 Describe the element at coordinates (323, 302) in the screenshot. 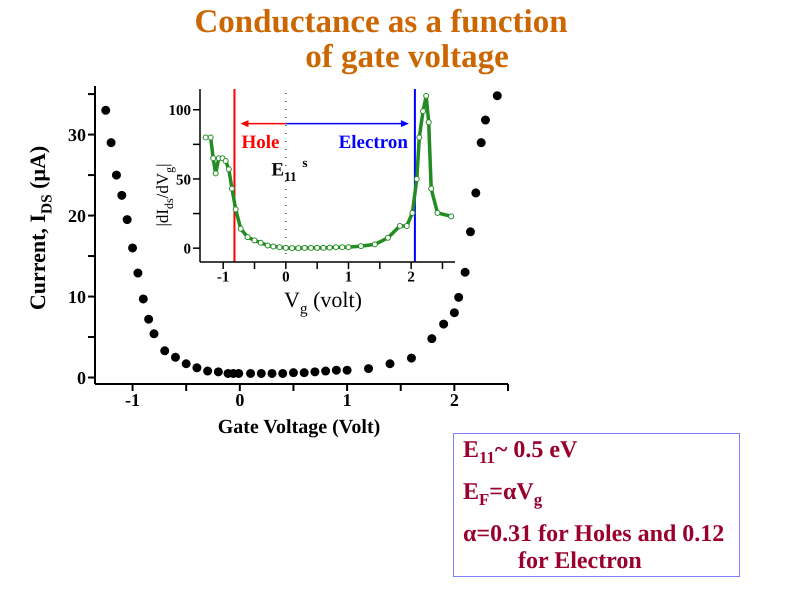

I see `x-axis-title: V$_{g}$ (volt)` at that location.